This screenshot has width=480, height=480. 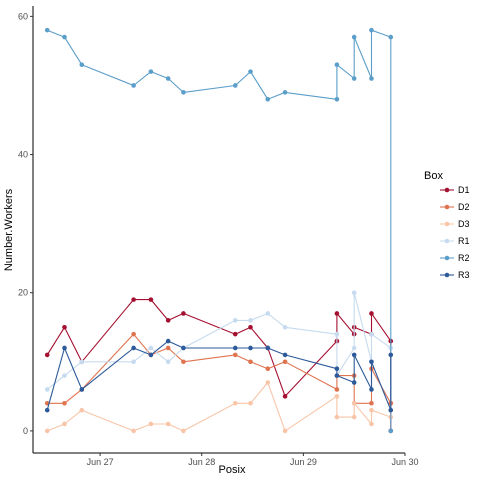 I want to click on legend-item-d3: D3, so click(x=455, y=224).